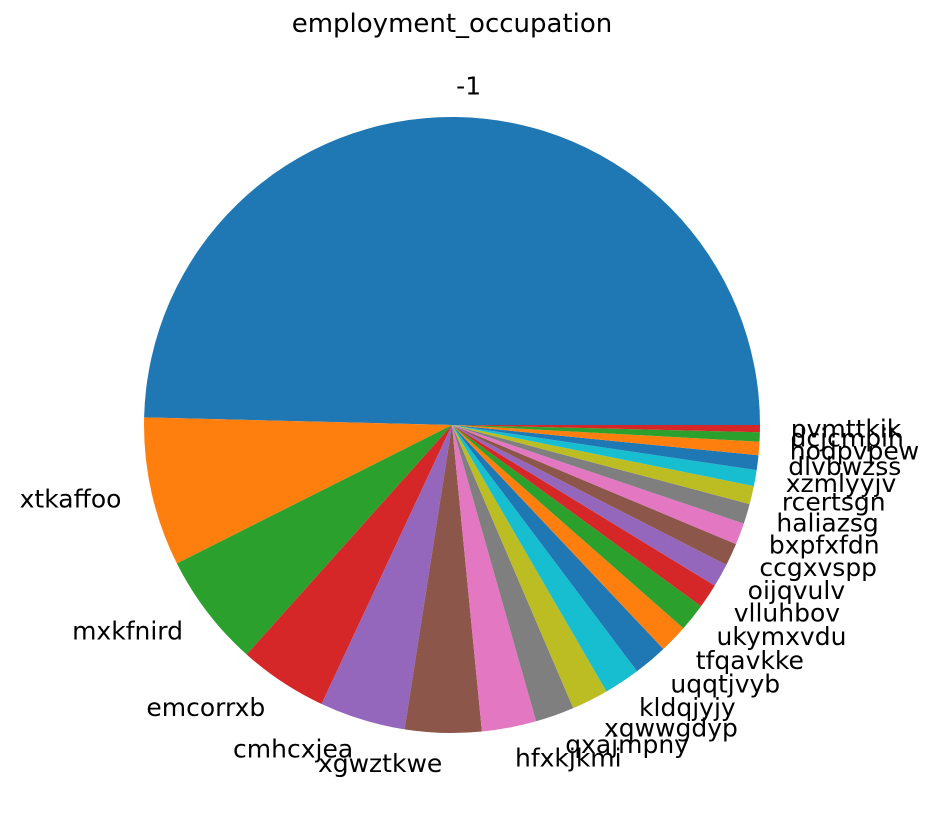 This screenshot has width=943, height=825. What do you see at coordinates (568, 757) in the screenshot?
I see `pie-label-hfxkjkmi: hfxkjkmi` at bounding box center [568, 757].